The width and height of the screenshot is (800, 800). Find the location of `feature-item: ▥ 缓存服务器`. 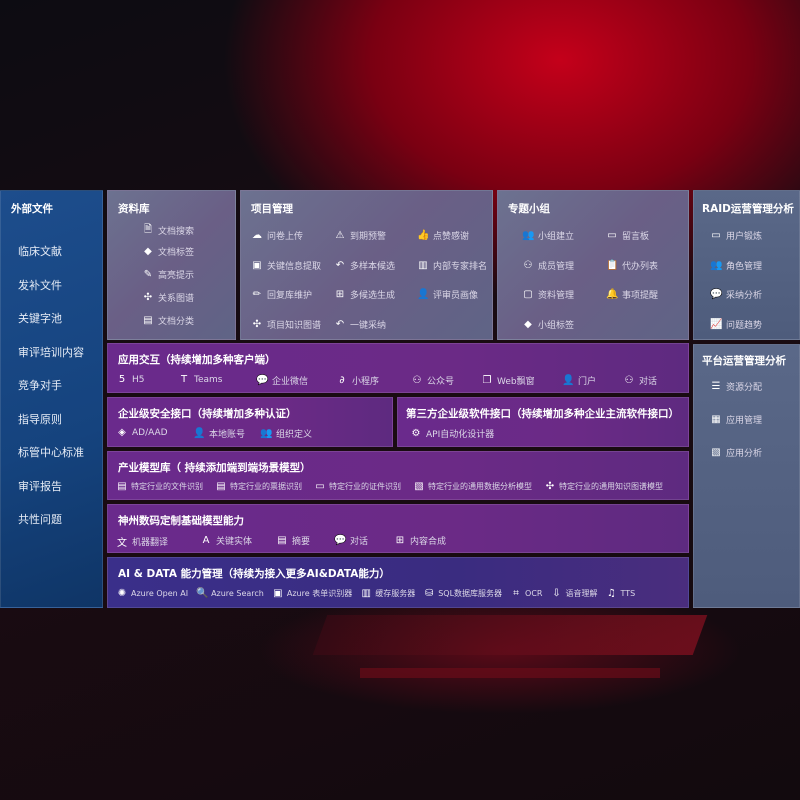

feature-item: ▥ 缓存服务器 is located at coordinates (387, 593).